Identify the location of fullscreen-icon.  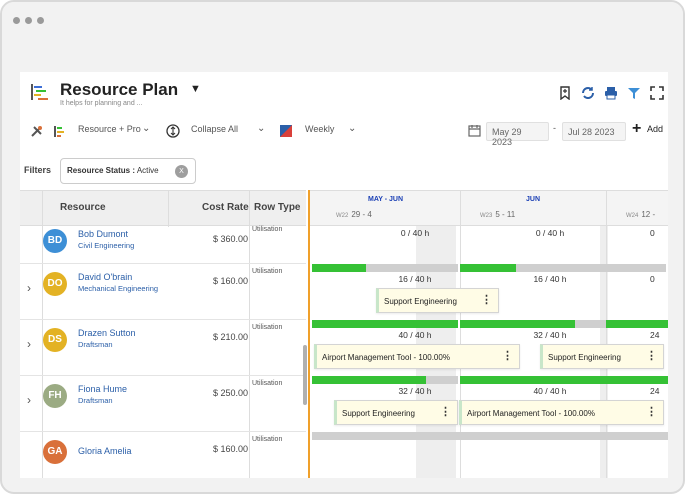
(657, 93).